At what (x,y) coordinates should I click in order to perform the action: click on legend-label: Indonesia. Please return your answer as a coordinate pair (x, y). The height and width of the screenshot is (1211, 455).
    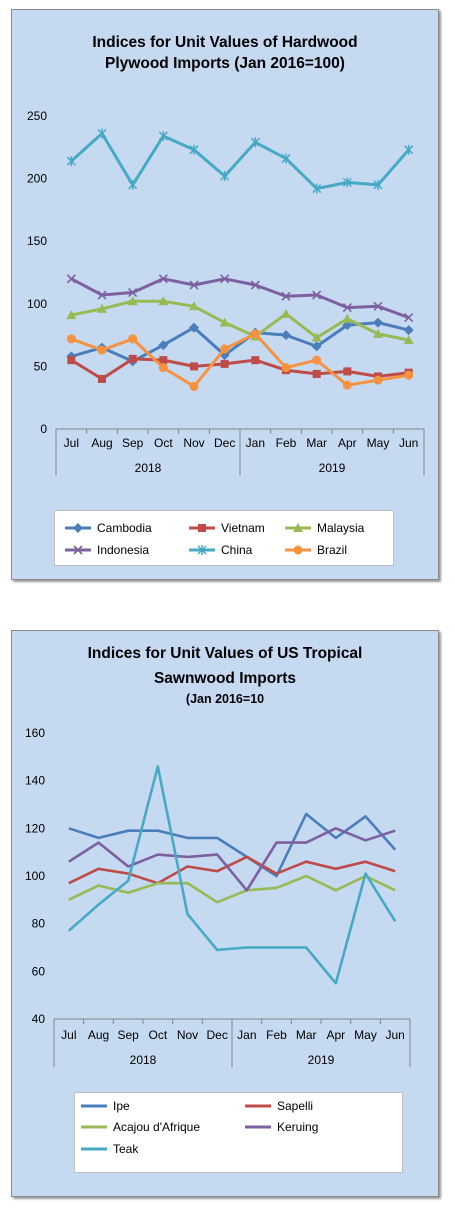
    Looking at the image, I should click on (123, 550).